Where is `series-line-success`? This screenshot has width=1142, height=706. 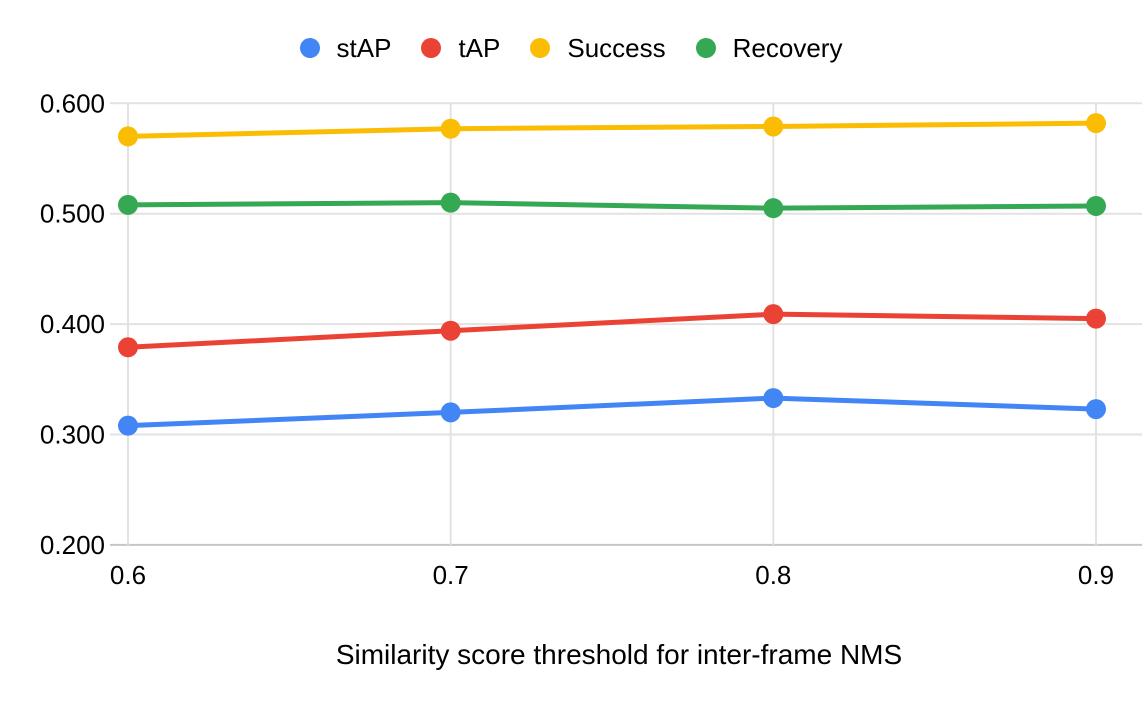
series-line-success is located at coordinates (612, 129).